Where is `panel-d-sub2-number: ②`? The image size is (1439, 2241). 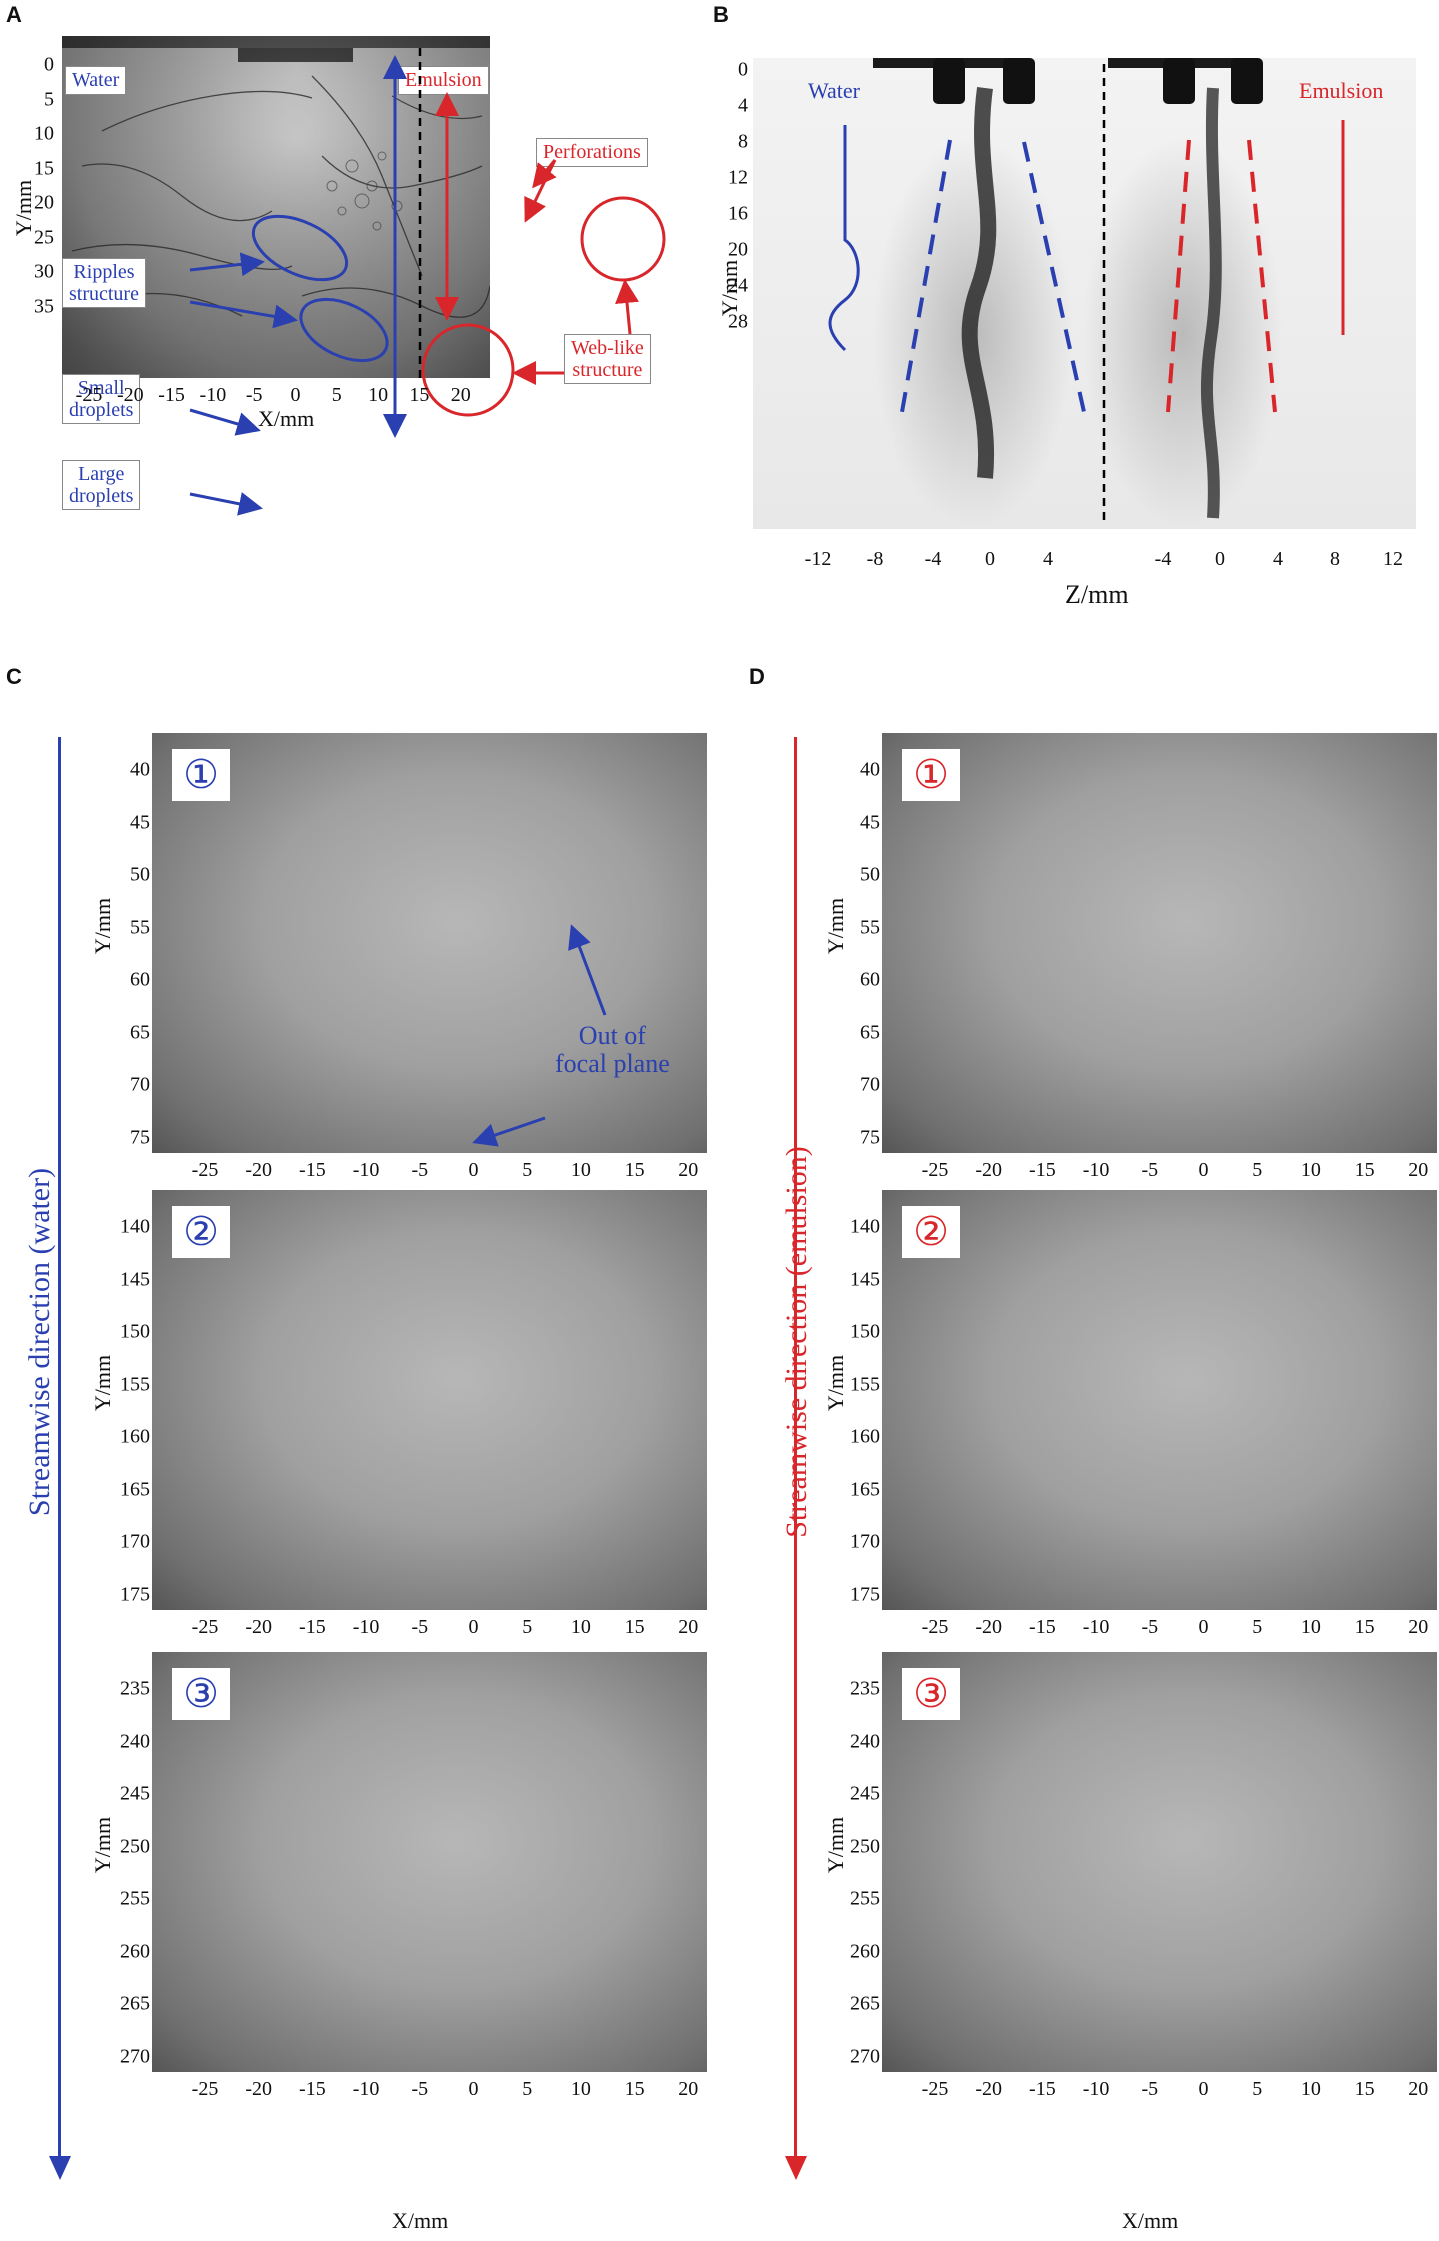 panel-d-sub2-number: ② is located at coordinates (931, 1232).